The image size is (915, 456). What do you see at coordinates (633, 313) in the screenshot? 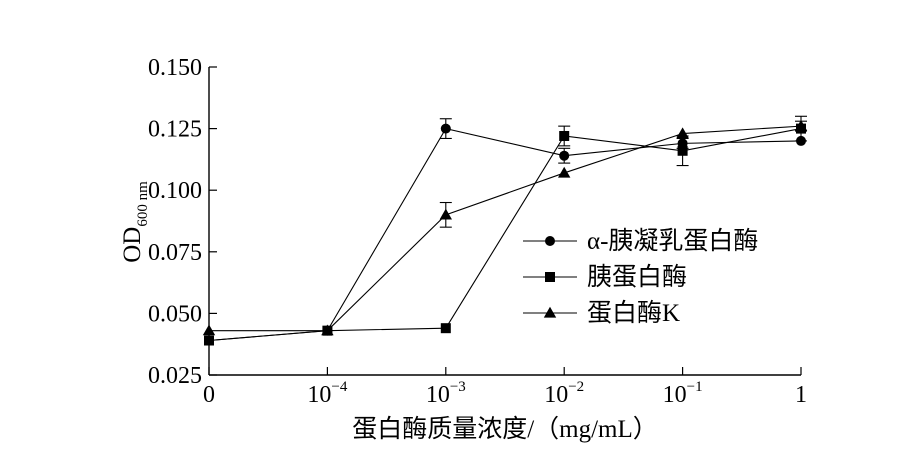
I see `legend-label: 蛋白酶K` at bounding box center [633, 313].